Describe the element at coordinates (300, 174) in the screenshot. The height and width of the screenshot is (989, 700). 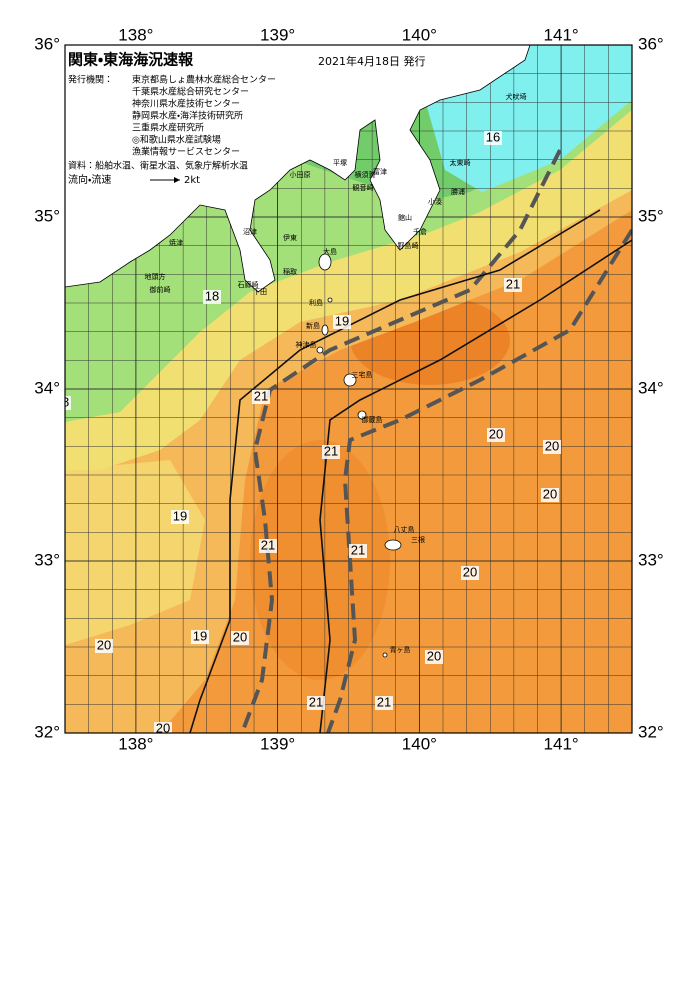
I see `place-name: 小田原` at that location.